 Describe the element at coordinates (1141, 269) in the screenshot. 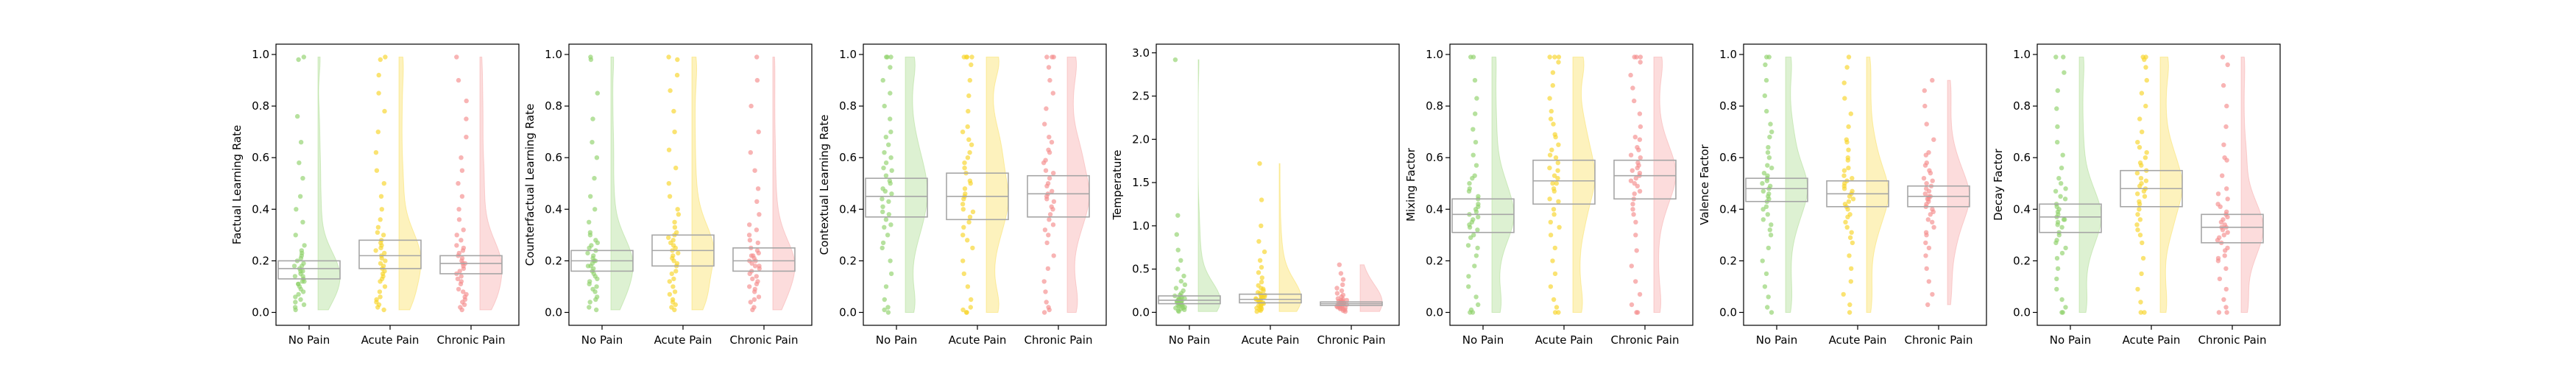

I see `y-tick-label: 0.5` at that location.